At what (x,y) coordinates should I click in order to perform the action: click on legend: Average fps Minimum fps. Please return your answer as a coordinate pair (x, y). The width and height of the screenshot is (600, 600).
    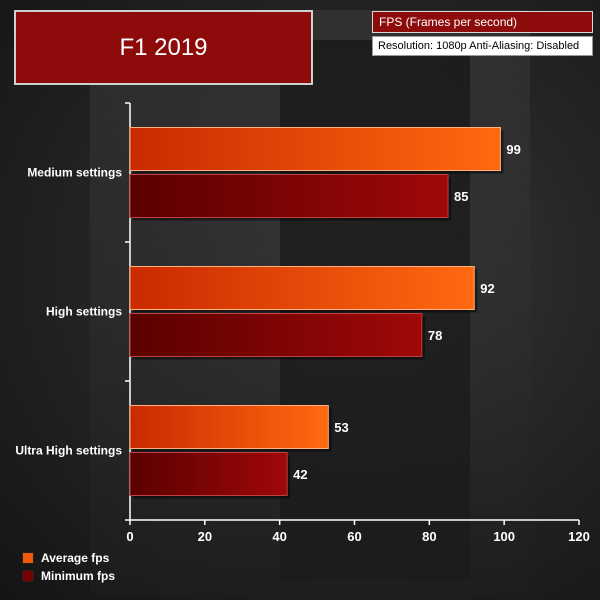
    Looking at the image, I should click on (68, 567).